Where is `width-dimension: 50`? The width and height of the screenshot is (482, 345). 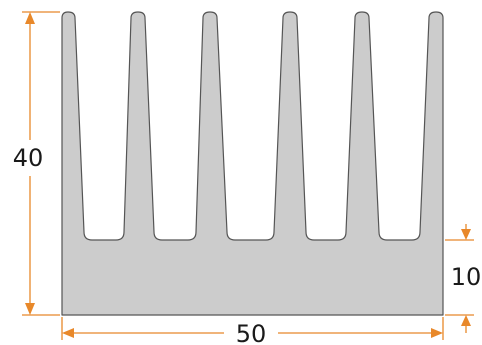
width-dimension: 50 is located at coordinates (252, 331).